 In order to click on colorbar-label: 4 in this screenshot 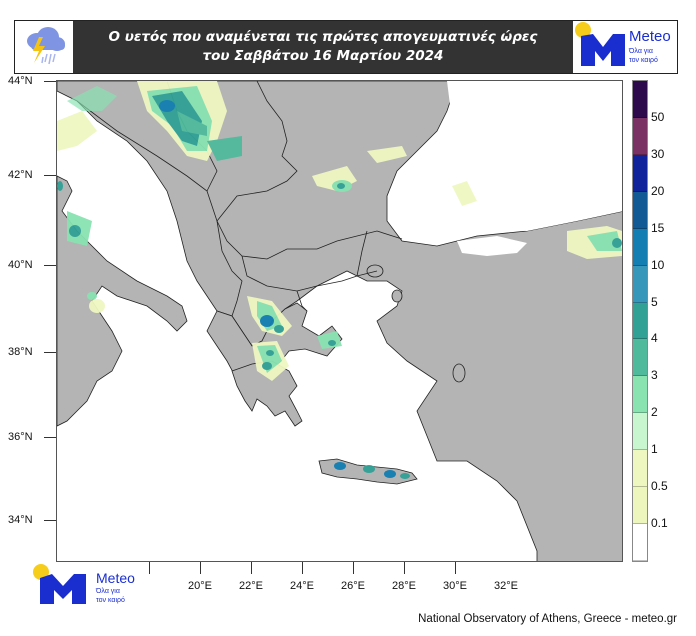, I will do `click(654, 338)`.